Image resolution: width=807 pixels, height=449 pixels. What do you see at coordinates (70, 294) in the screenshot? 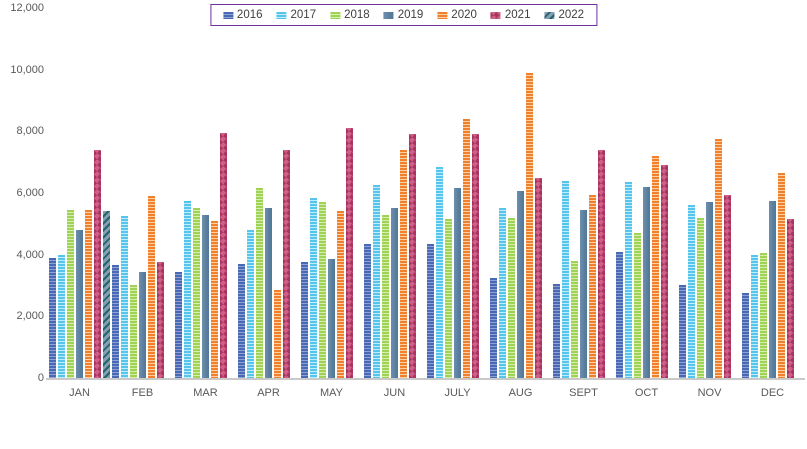
I see `bar-2018-jan` at bounding box center [70, 294].